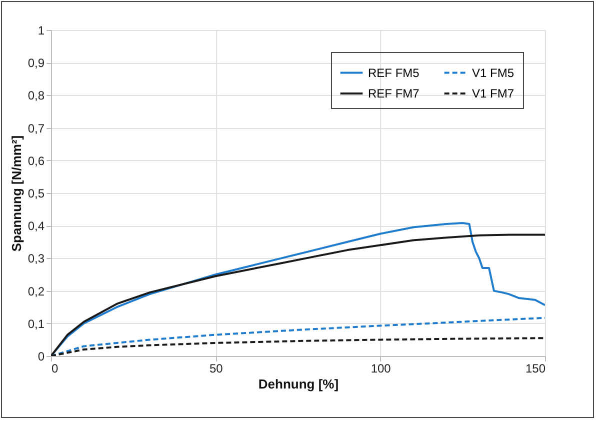  I want to click on y-tick-label: 0,3, so click(36, 259).